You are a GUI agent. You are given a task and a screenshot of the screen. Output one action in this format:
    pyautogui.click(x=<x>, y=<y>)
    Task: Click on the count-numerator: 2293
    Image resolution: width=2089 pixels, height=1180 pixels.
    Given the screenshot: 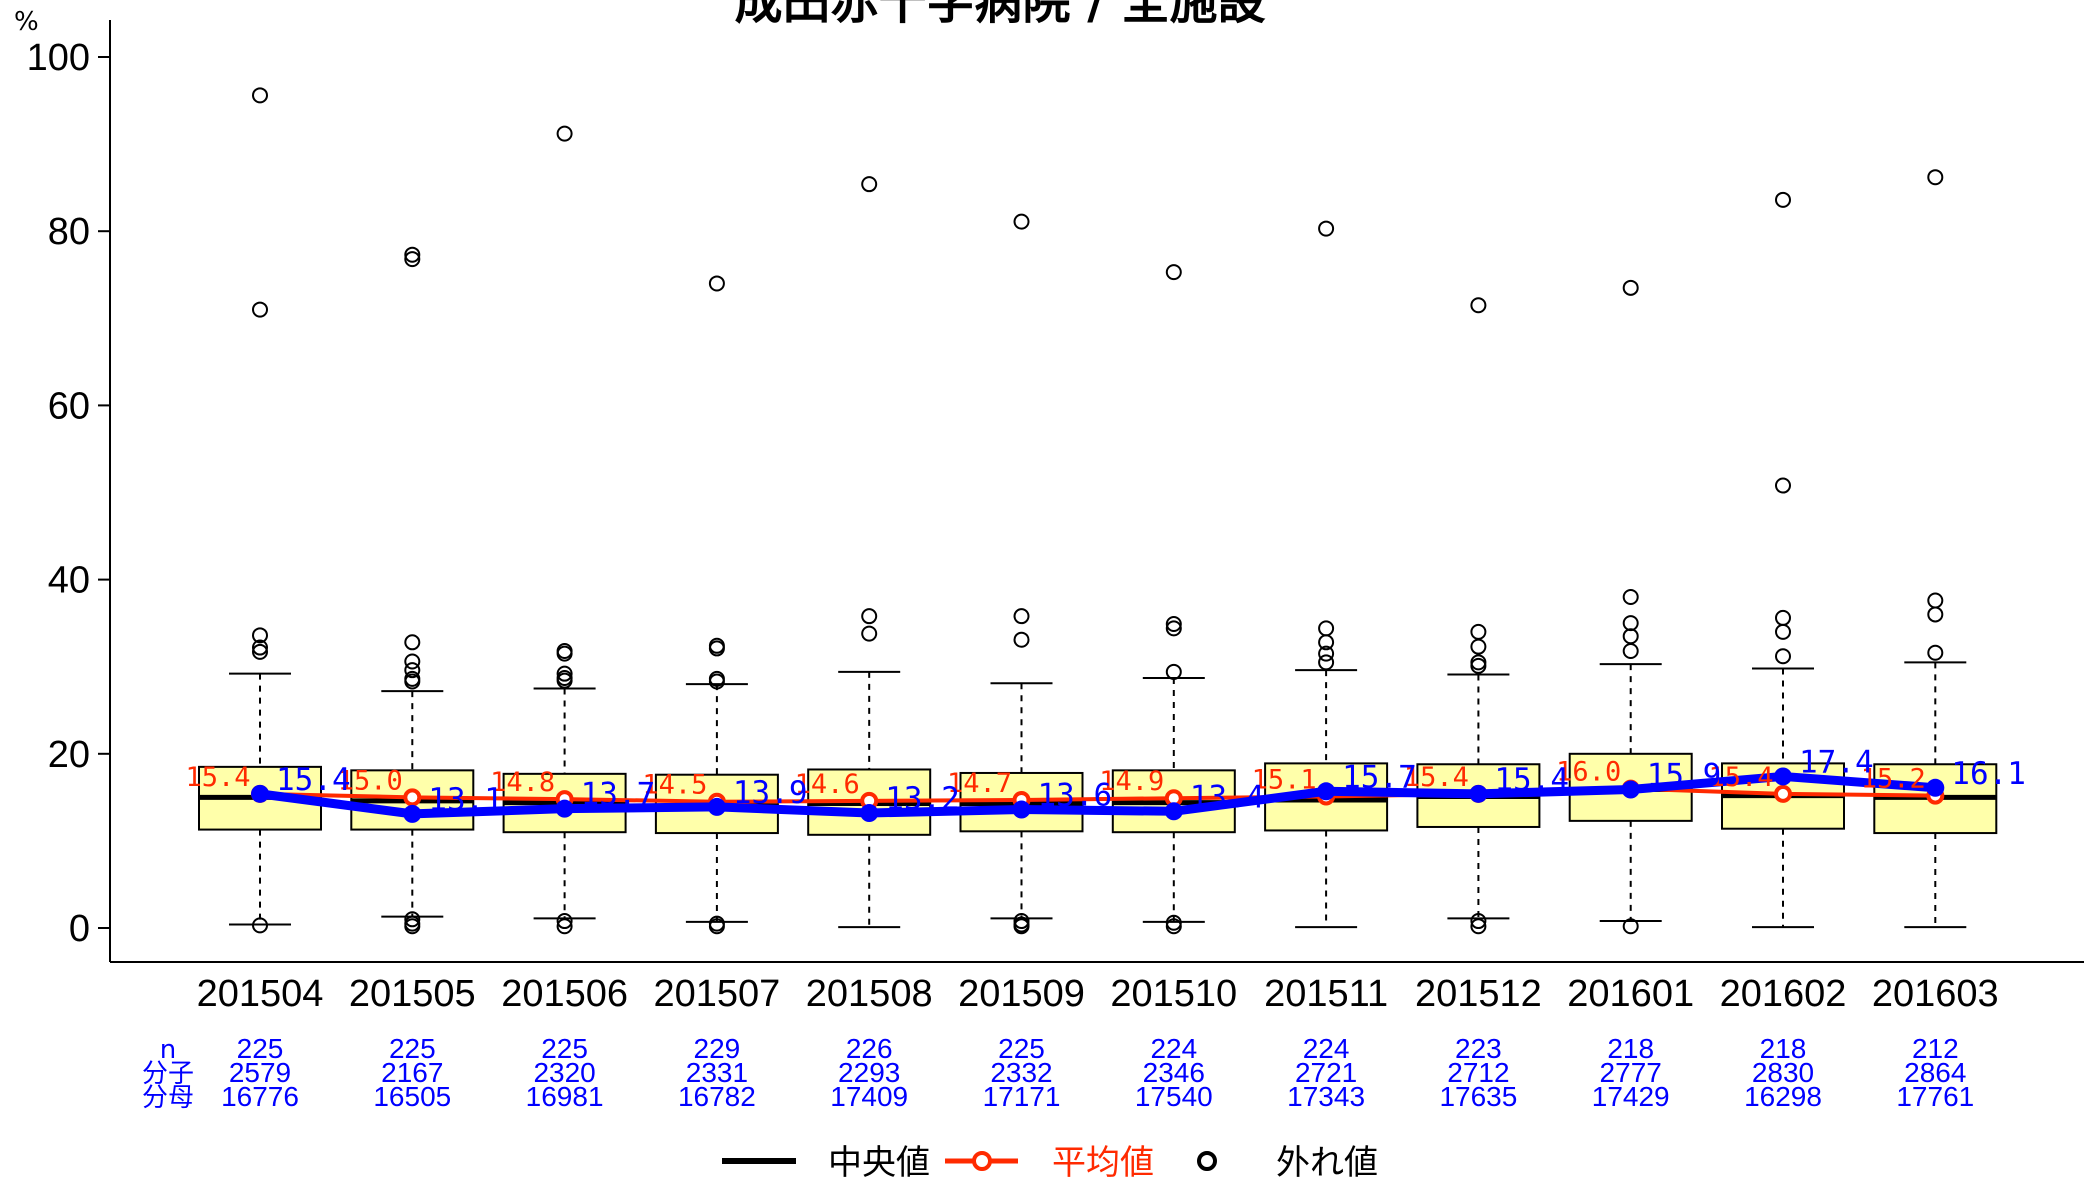 What is the action you would take?
    pyautogui.click(x=869, y=1072)
    